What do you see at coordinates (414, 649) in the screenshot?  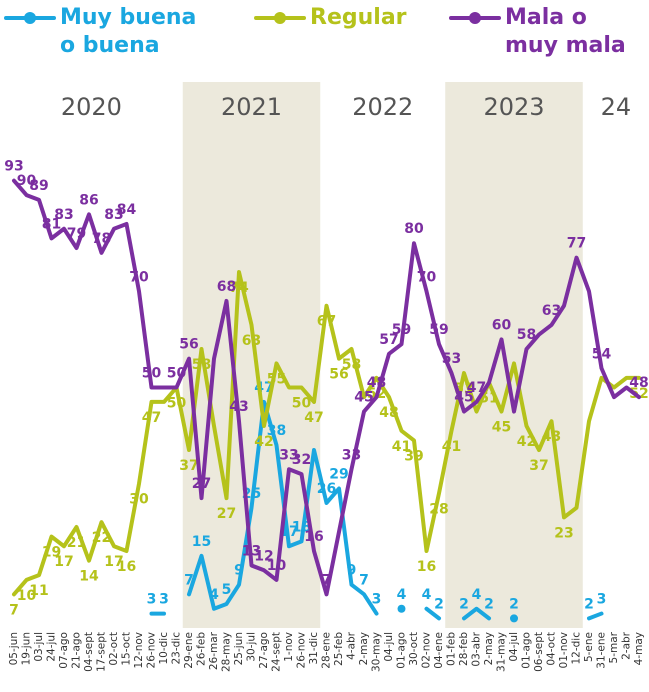 I see `x-tick-label: 30-oct` at bounding box center [414, 649].